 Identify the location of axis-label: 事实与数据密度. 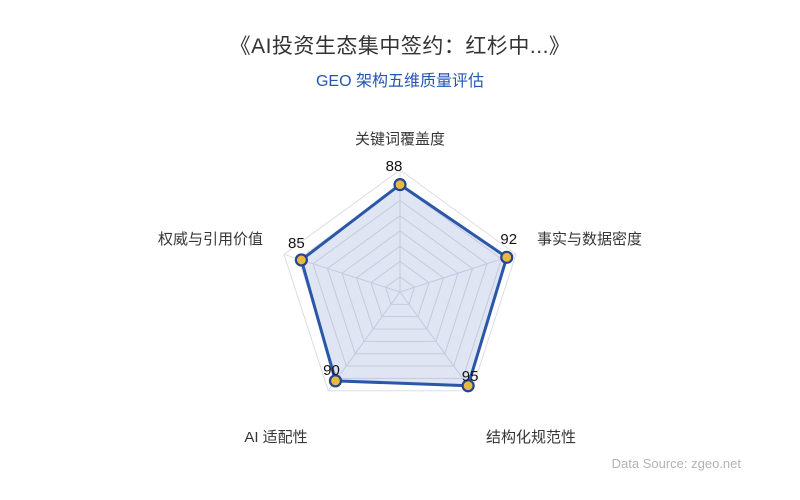
(590, 239).